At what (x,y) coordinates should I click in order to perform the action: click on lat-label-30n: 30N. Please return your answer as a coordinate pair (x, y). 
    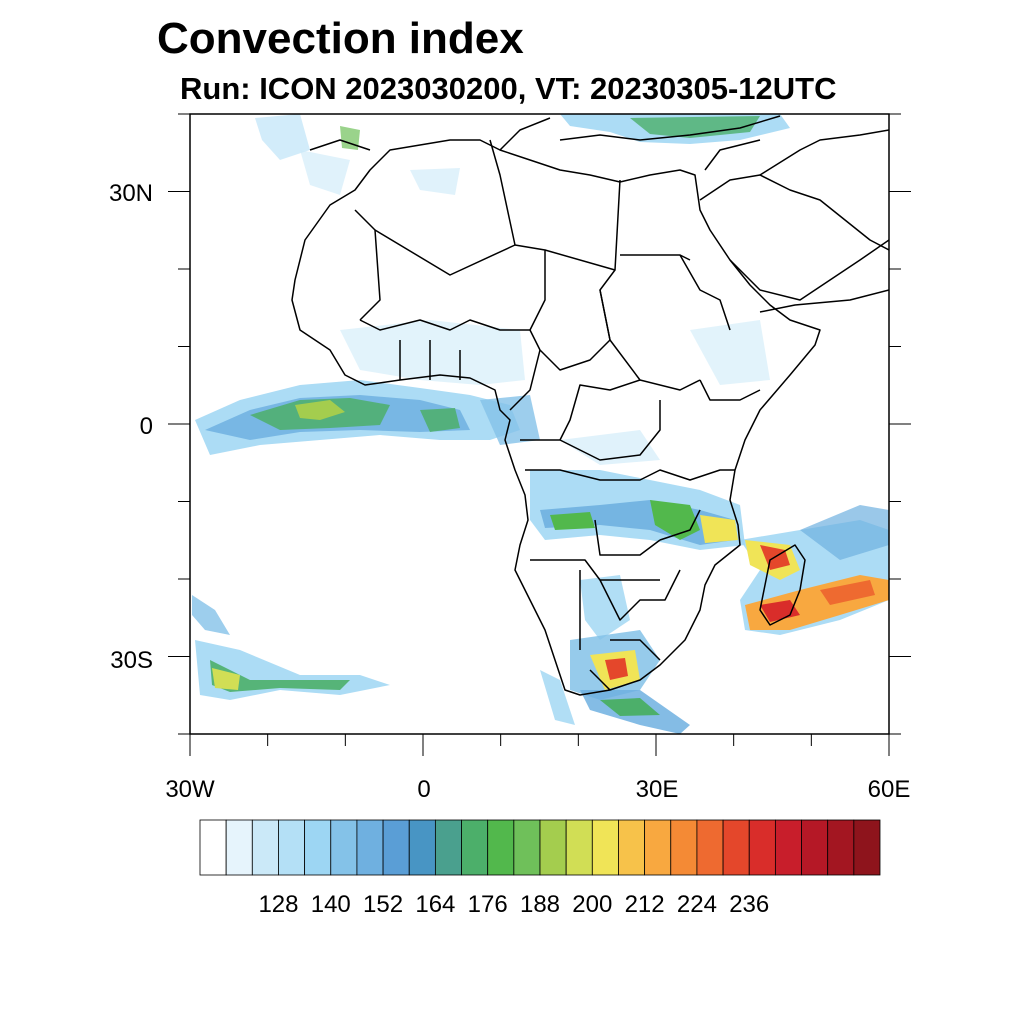
    Looking at the image, I should click on (131, 193).